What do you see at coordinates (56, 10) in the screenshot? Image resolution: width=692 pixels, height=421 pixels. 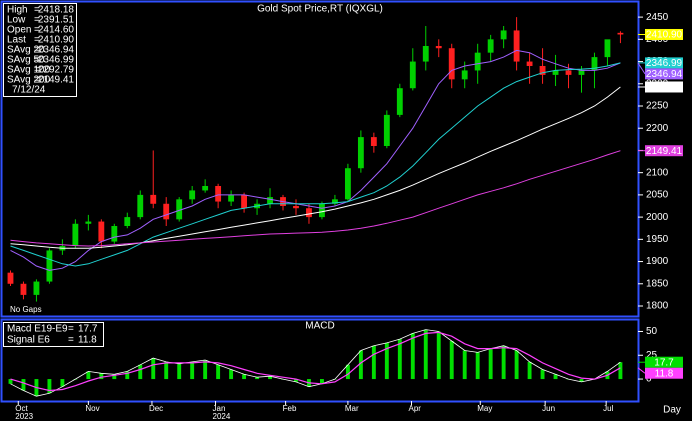 I see `info-value: 2418.18` at bounding box center [56, 10].